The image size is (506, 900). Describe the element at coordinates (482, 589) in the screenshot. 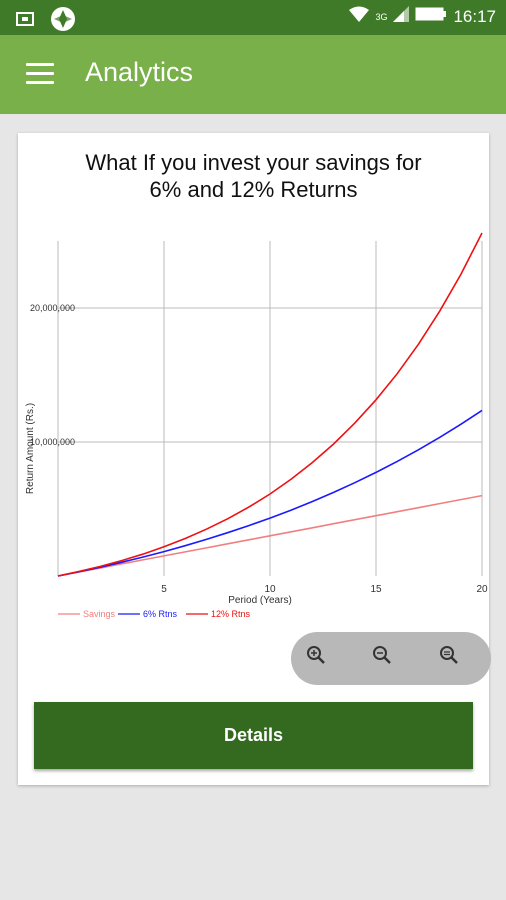

I see `x-tick-label: 20` at that location.